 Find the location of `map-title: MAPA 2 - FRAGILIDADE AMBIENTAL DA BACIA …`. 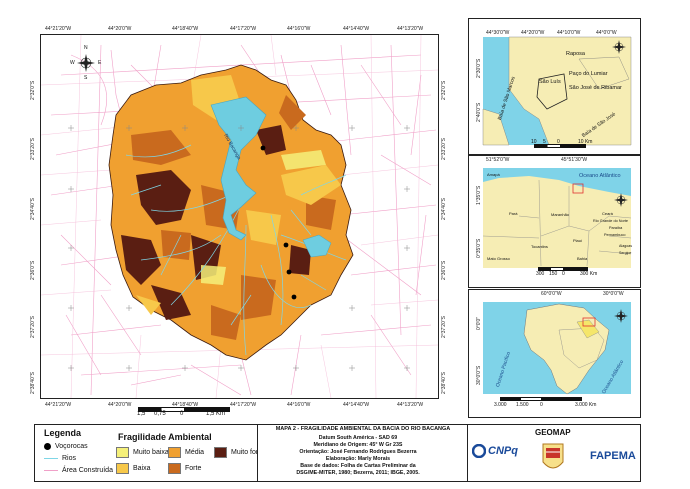

map-title: MAPA 2 - FRAGILIDADE AMBIENTAL DA BACIA … is located at coordinates (363, 429).